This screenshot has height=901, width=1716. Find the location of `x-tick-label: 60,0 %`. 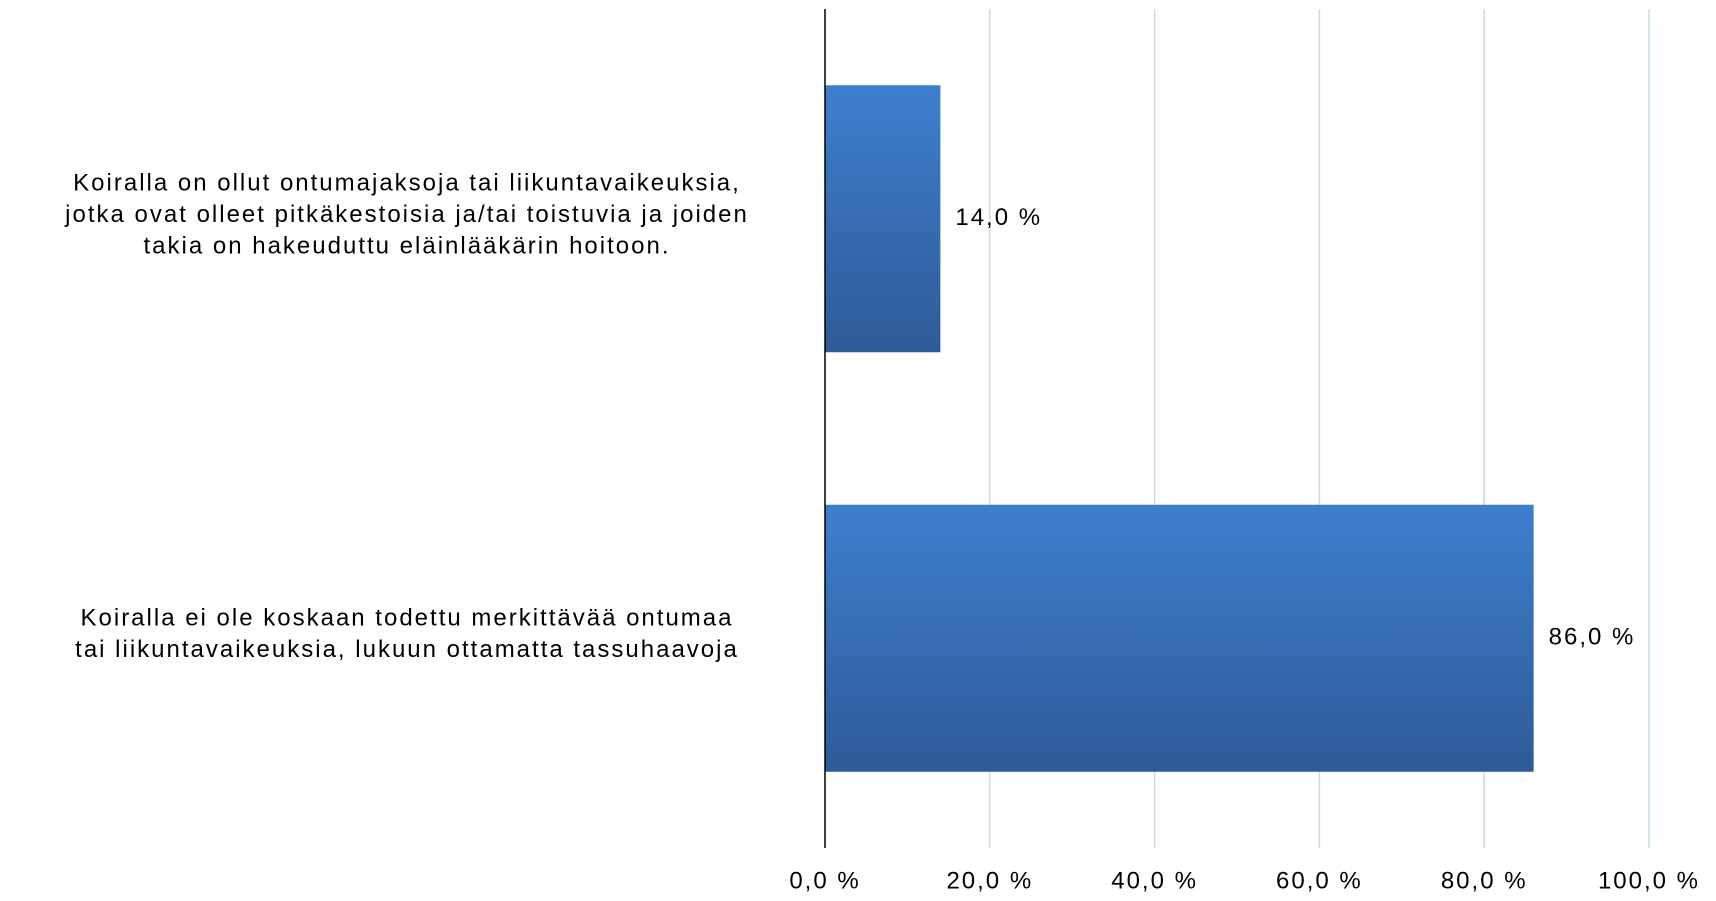

x-tick-label: 60,0 % is located at coordinates (1319, 880).